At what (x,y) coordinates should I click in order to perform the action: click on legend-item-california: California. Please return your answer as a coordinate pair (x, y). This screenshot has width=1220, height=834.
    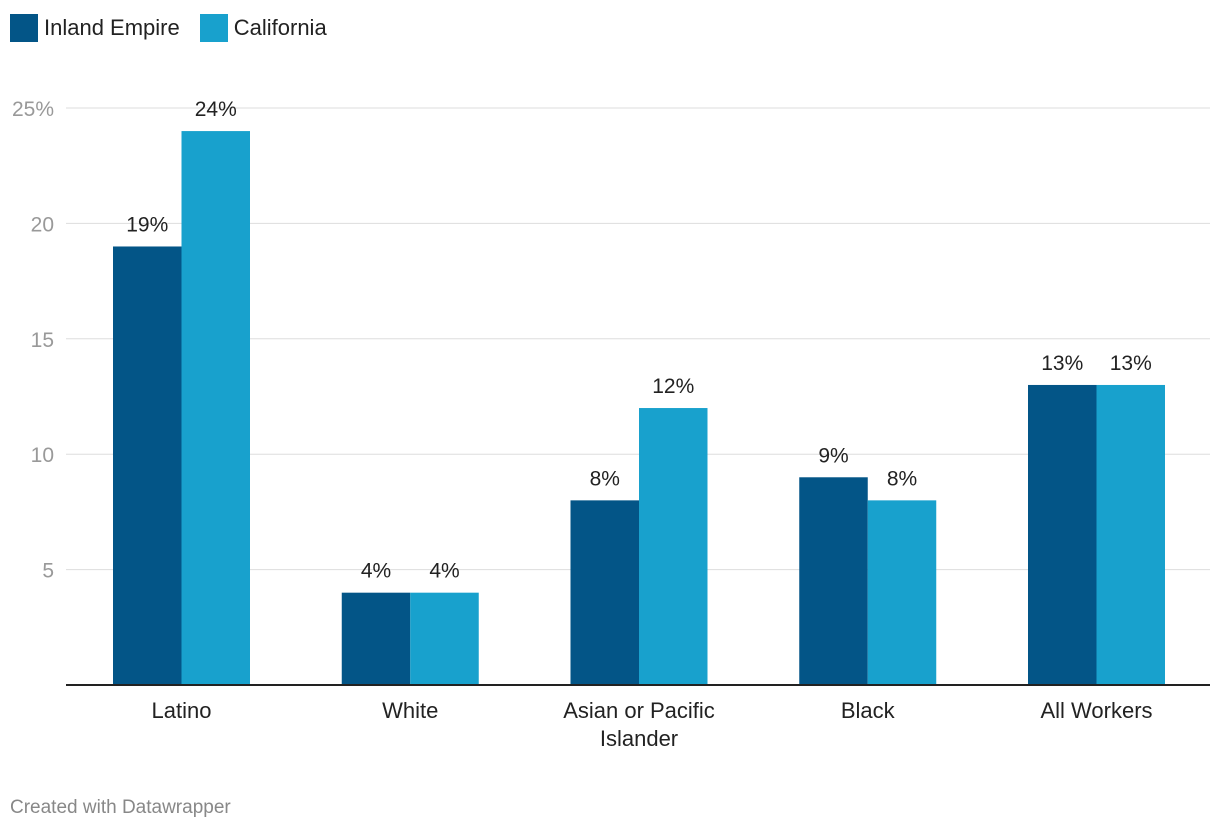
    Looking at the image, I should click on (263, 28).